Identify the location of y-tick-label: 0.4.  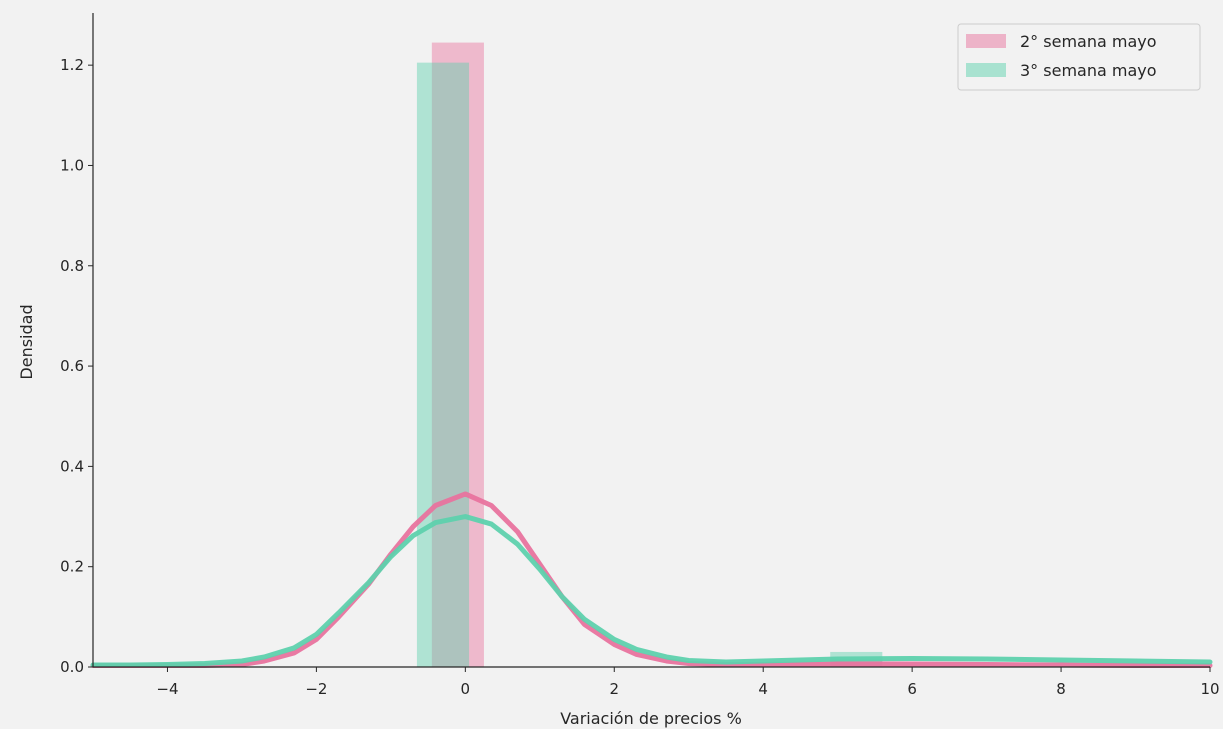
(72, 466).